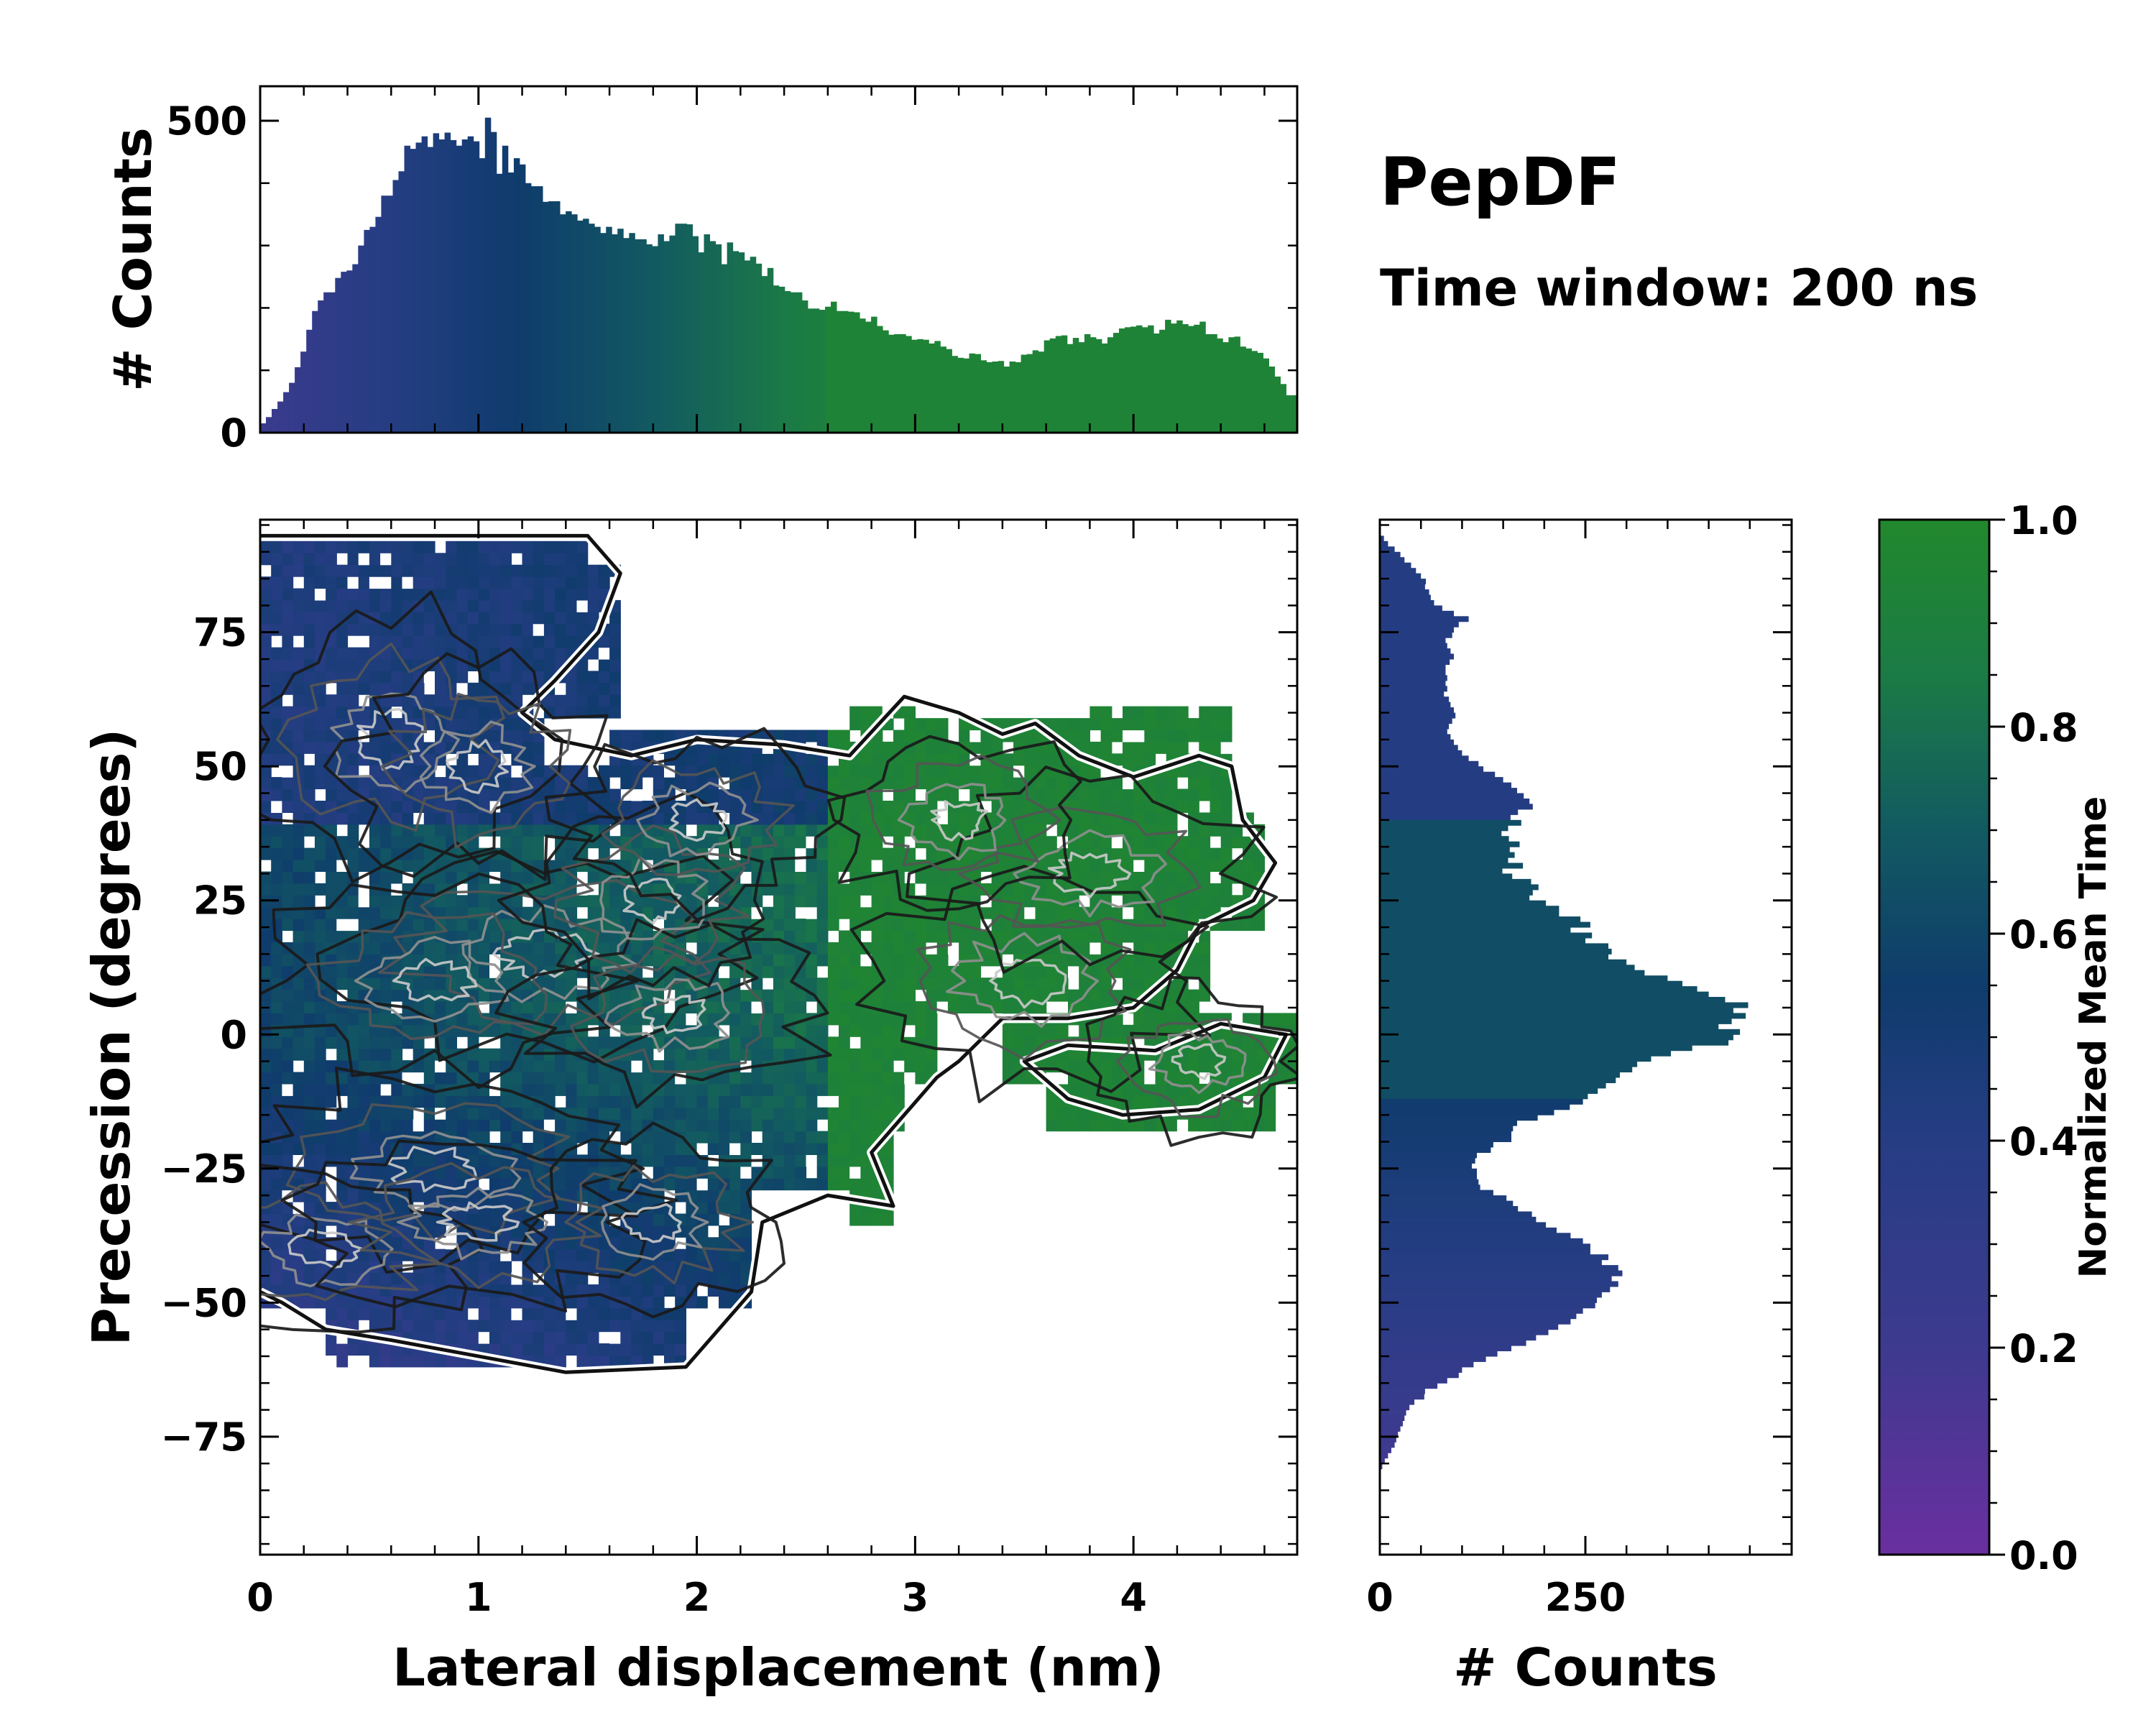  What do you see at coordinates (204, 1169) in the screenshot?
I see `y-tick-label: −25` at bounding box center [204, 1169].